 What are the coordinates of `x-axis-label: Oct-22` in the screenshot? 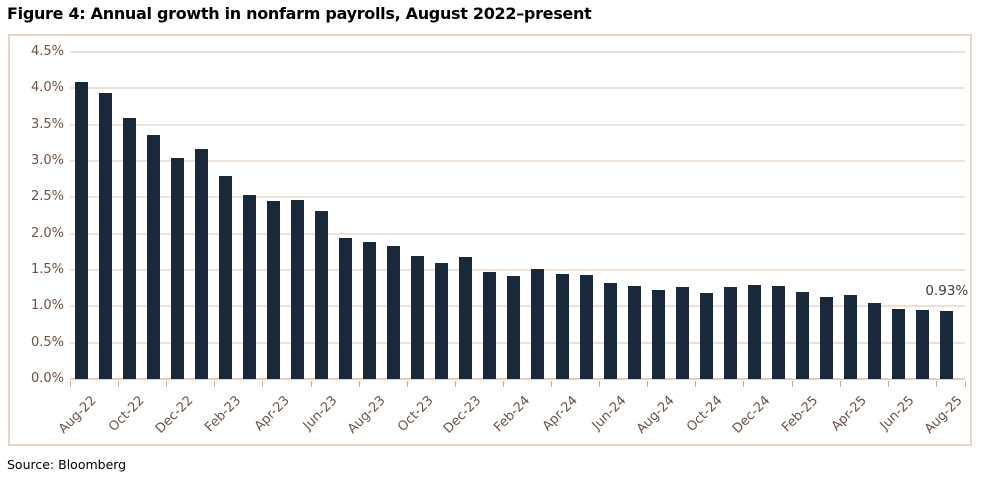 It's located at (127, 414).